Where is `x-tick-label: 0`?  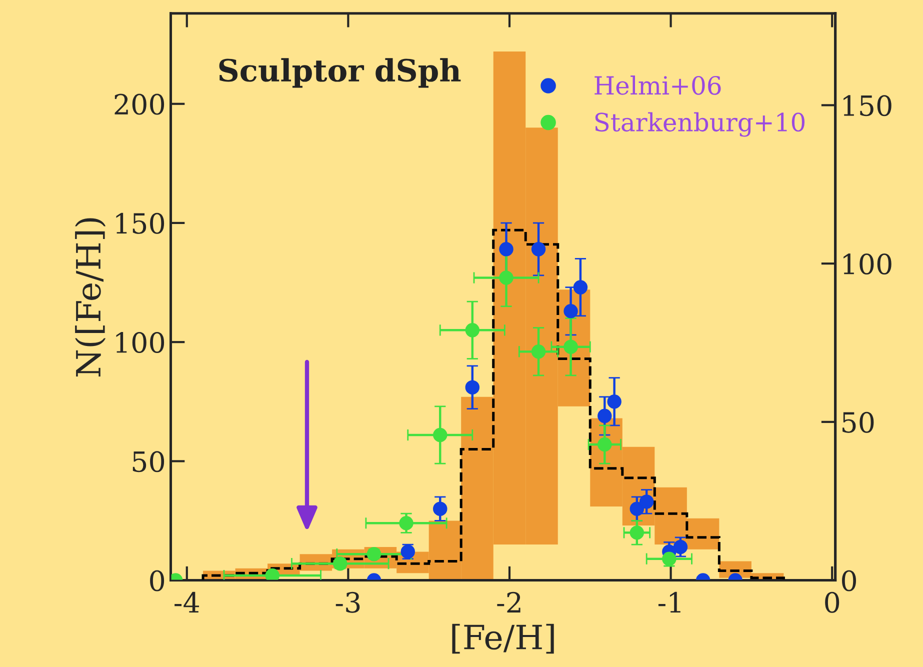
x-tick-label: 0 is located at coordinates (832, 602).